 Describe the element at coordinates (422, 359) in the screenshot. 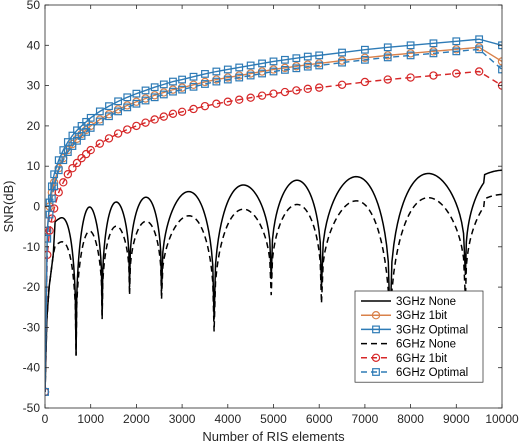

I see `legend-label: 6GHz 1bit` at that location.